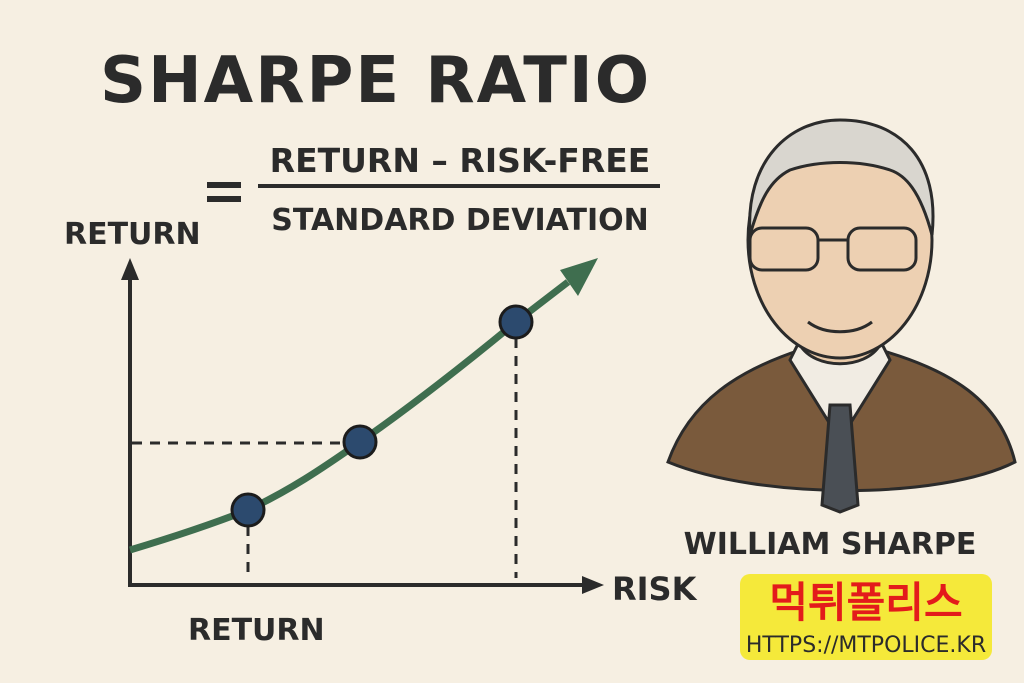 This screenshot has height=683, width=1024. Describe the element at coordinates (460, 220) in the screenshot. I see `formula-denominator: STANDARD DEVIATION` at that location.